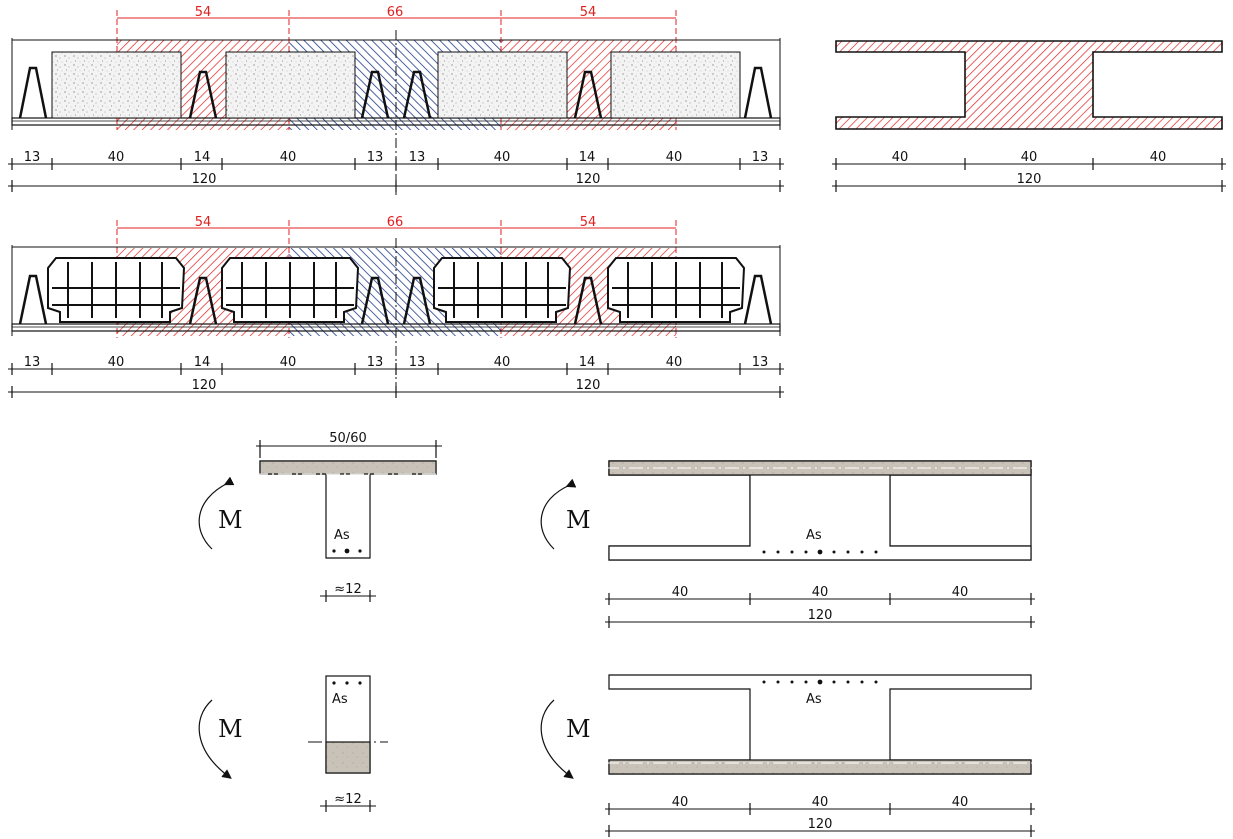 The height and width of the screenshot is (839, 1233). Describe the element at coordinates (787, 755) in the screenshot. I see `double-tee-negative: As M 40 40 40 120` at that location.